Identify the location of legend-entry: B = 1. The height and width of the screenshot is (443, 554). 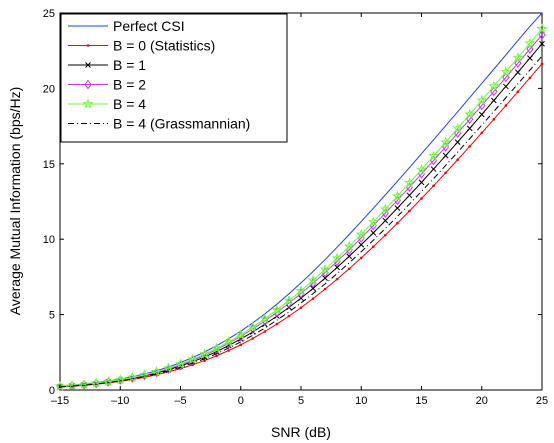
(107, 65).